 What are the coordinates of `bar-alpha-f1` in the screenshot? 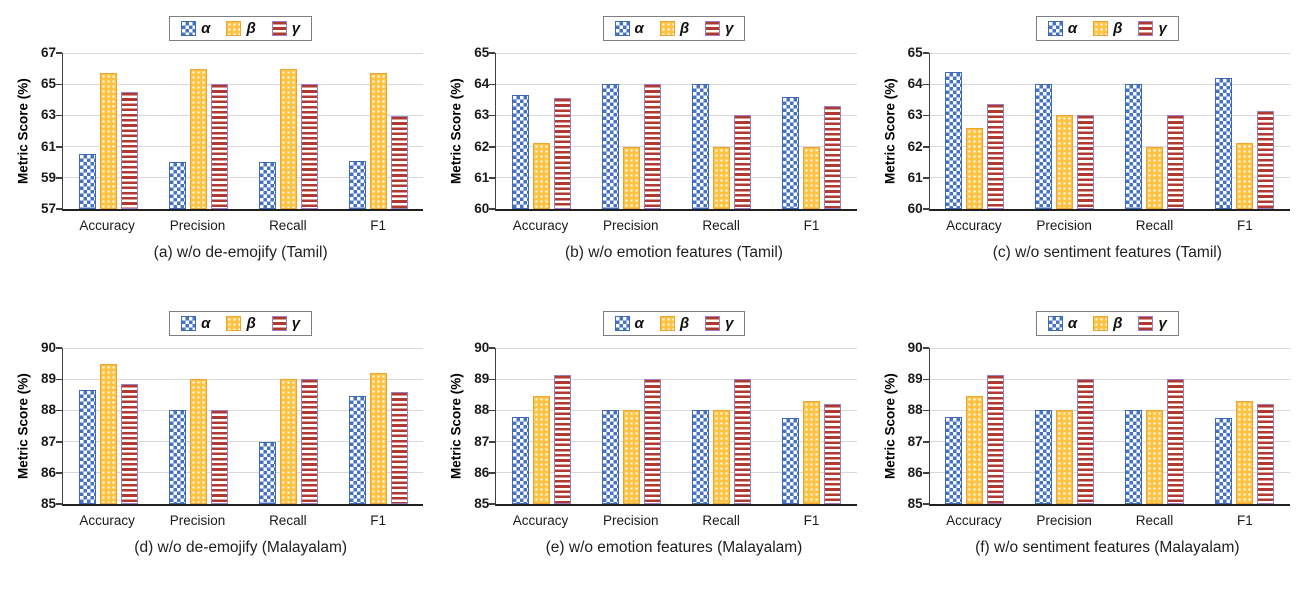 It's located at (357, 184).